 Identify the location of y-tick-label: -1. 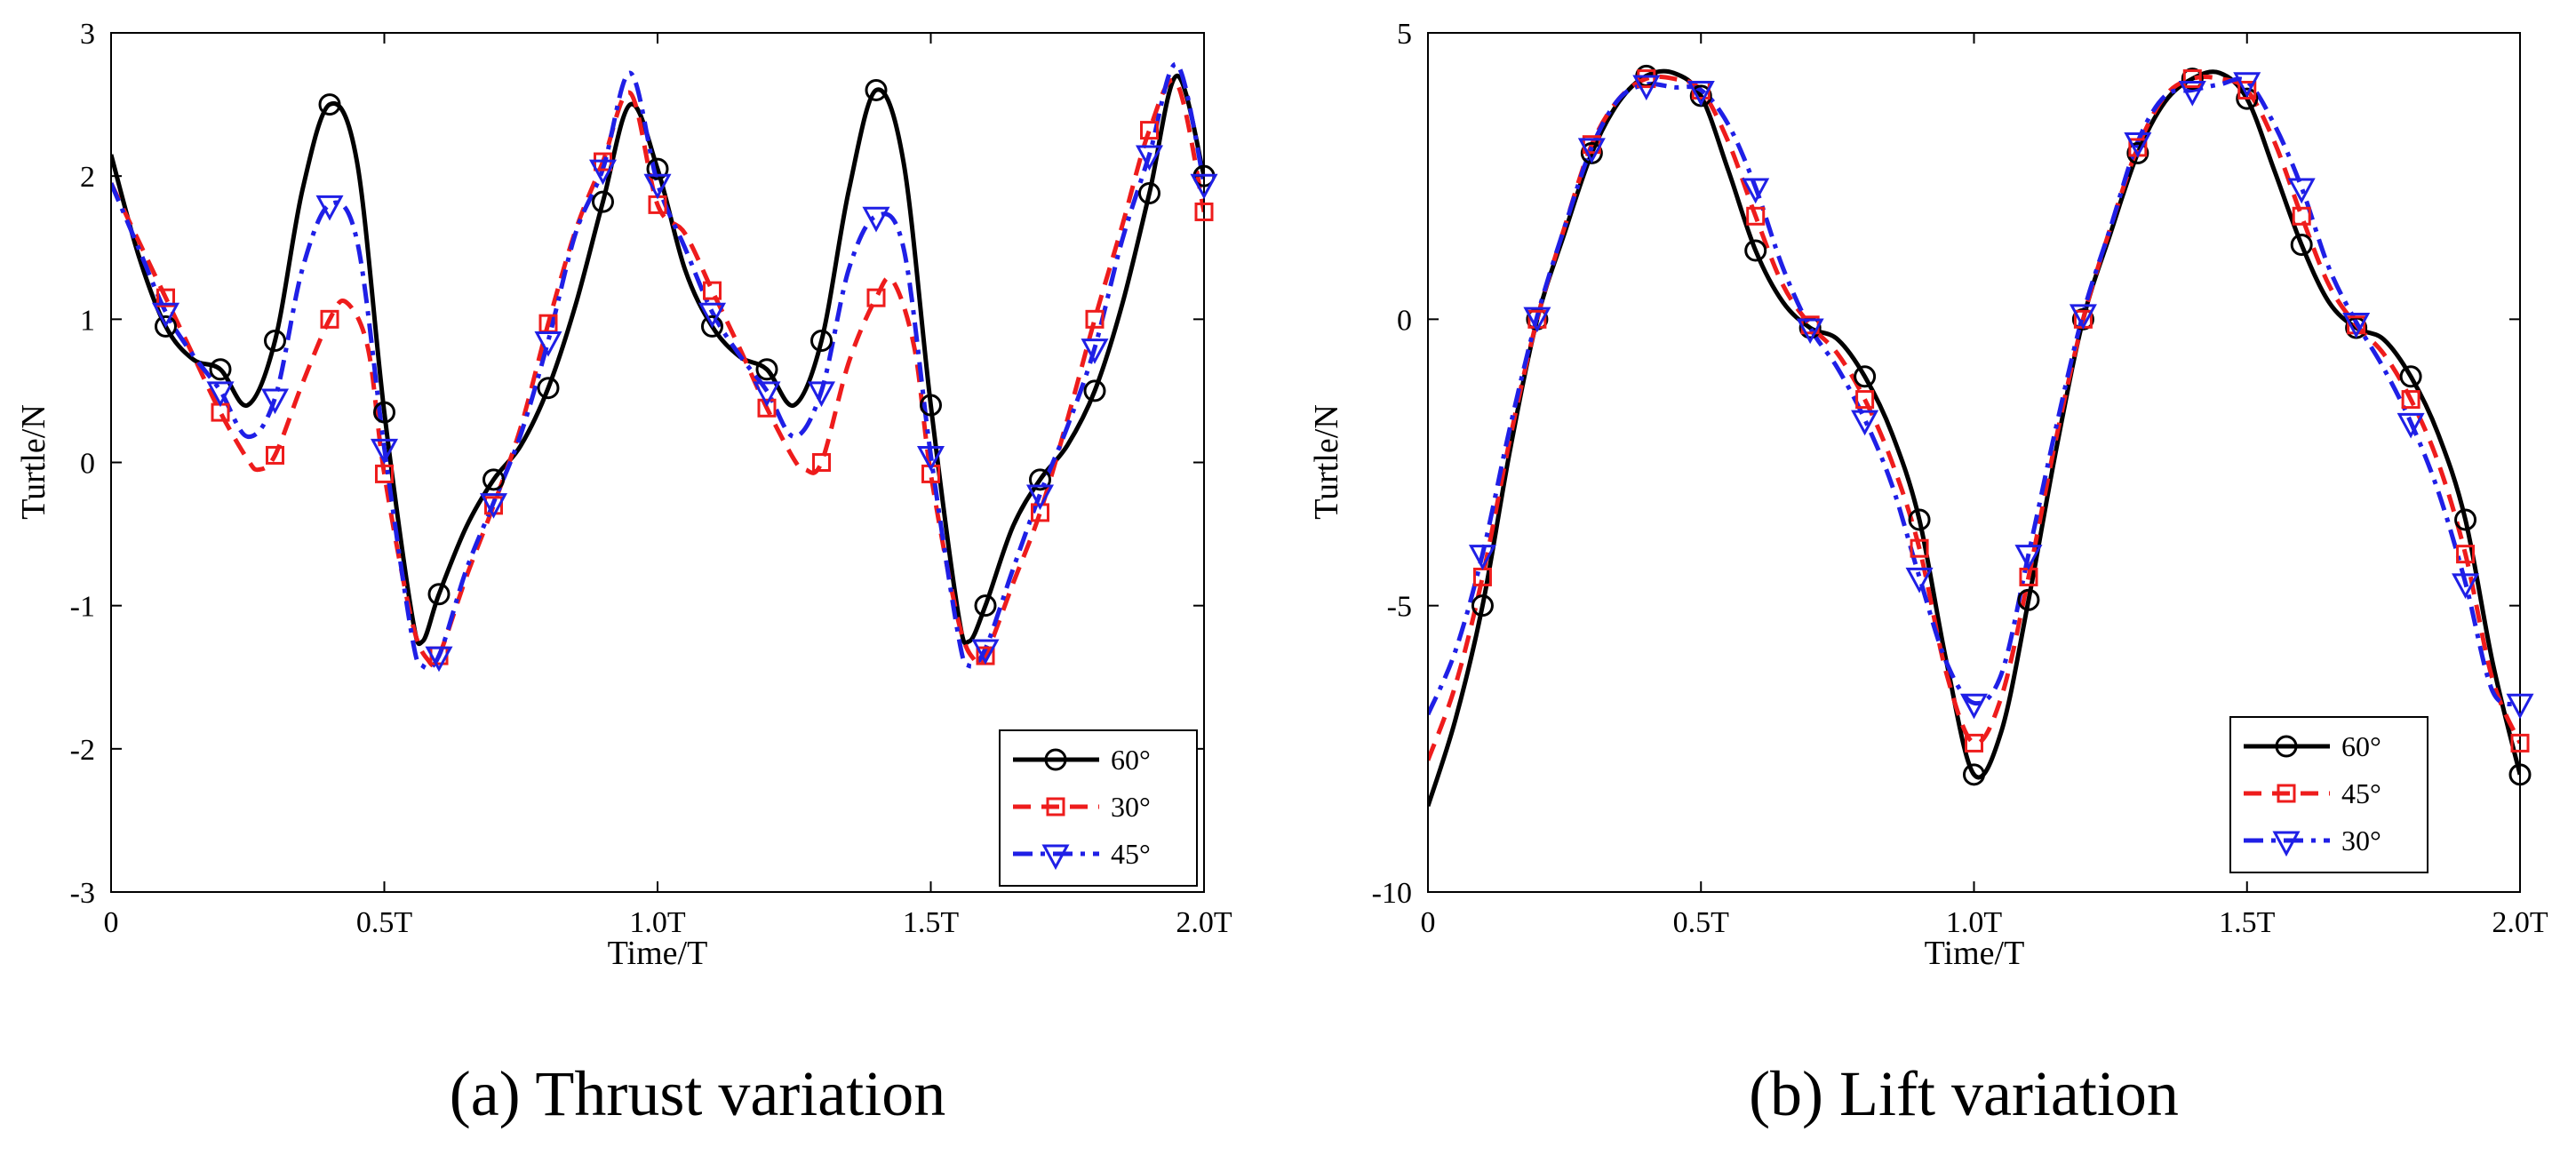
(82, 607).